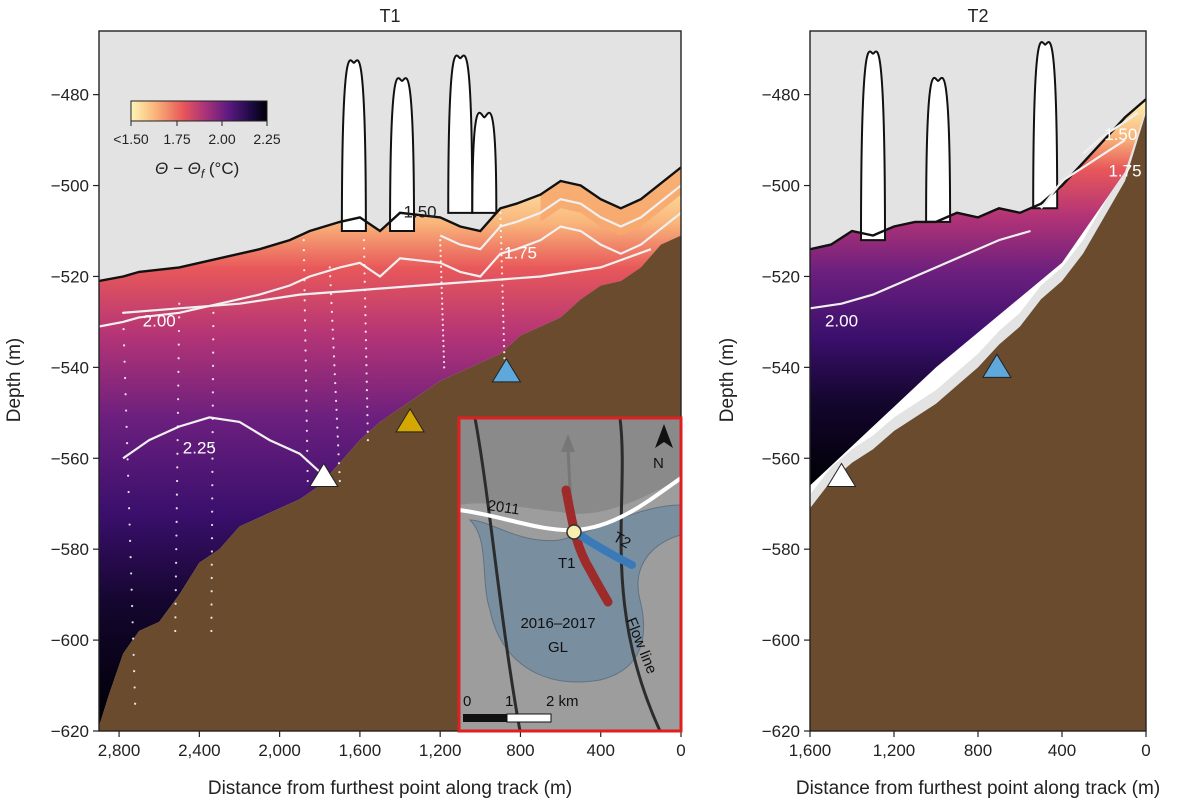 Image resolution: width=1200 pixels, height=806 pixels. Describe the element at coordinates (894, 750) in the screenshot. I see `x-tick-label: 1,200` at that location.